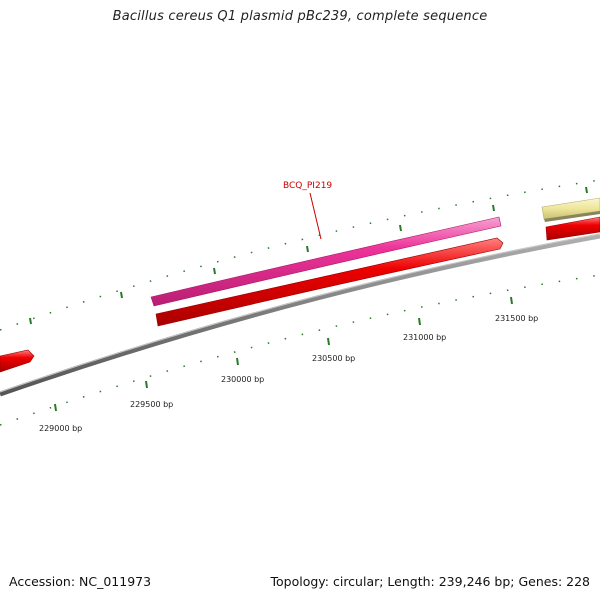 This screenshot has height=600, width=600. Describe the element at coordinates (60, 428) in the screenshot. I see `scale-label-229000: 229000 bp` at that location.